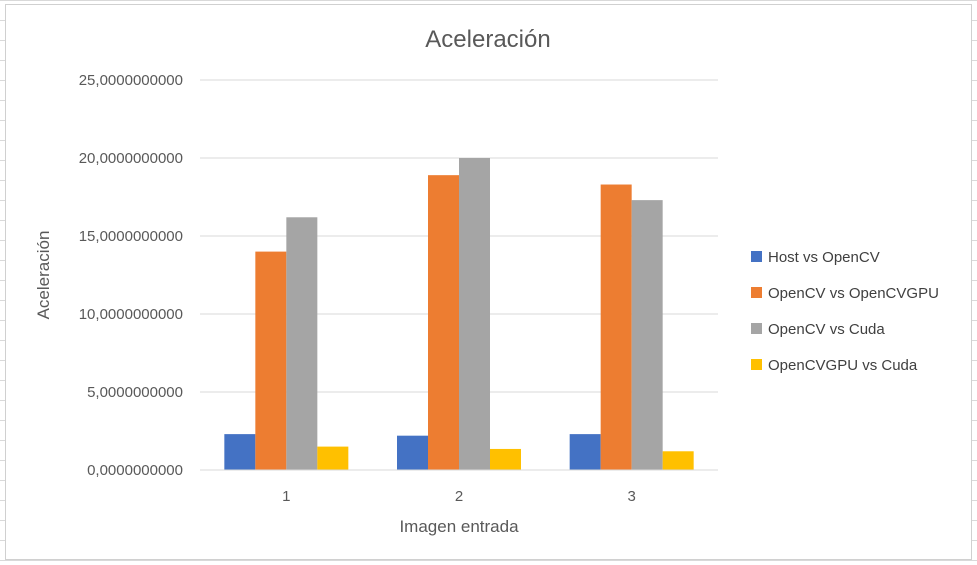  What do you see at coordinates (131, 80) in the screenshot?
I see `y-tick-label: 25,0000000000` at bounding box center [131, 80].